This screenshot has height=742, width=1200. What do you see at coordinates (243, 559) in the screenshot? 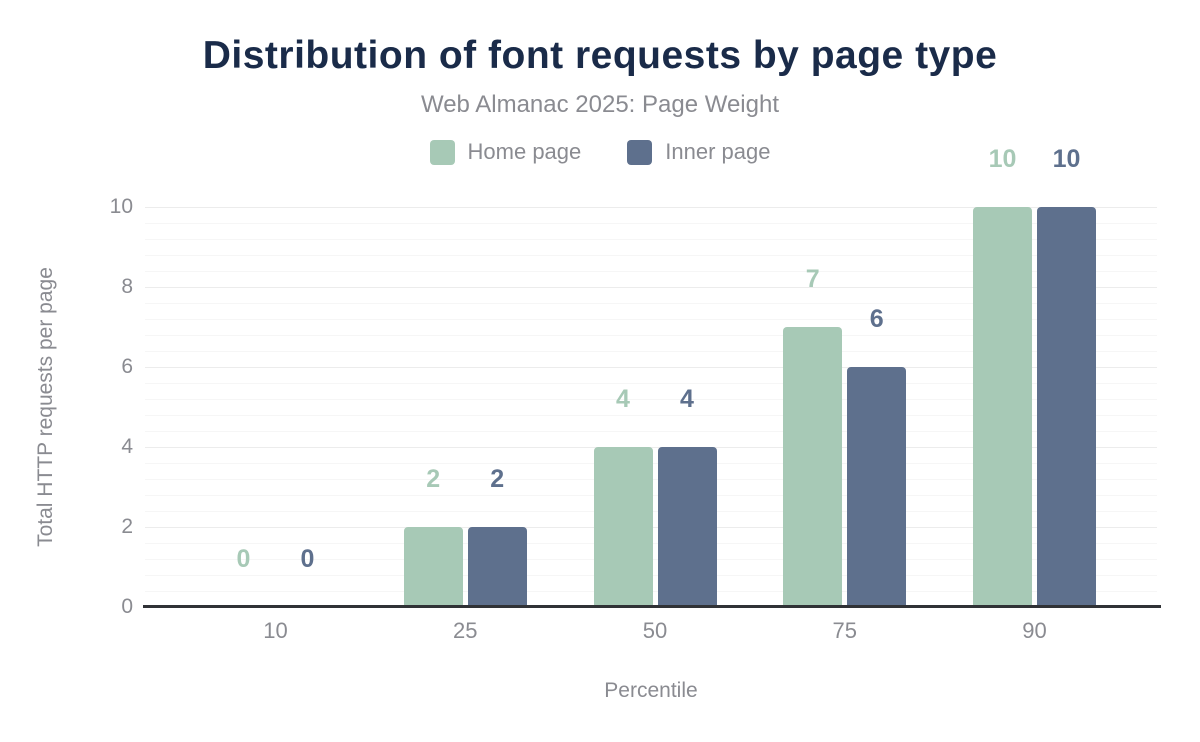
I see `bar-value-label-home-page-p10: 0` at bounding box center [243, 559].